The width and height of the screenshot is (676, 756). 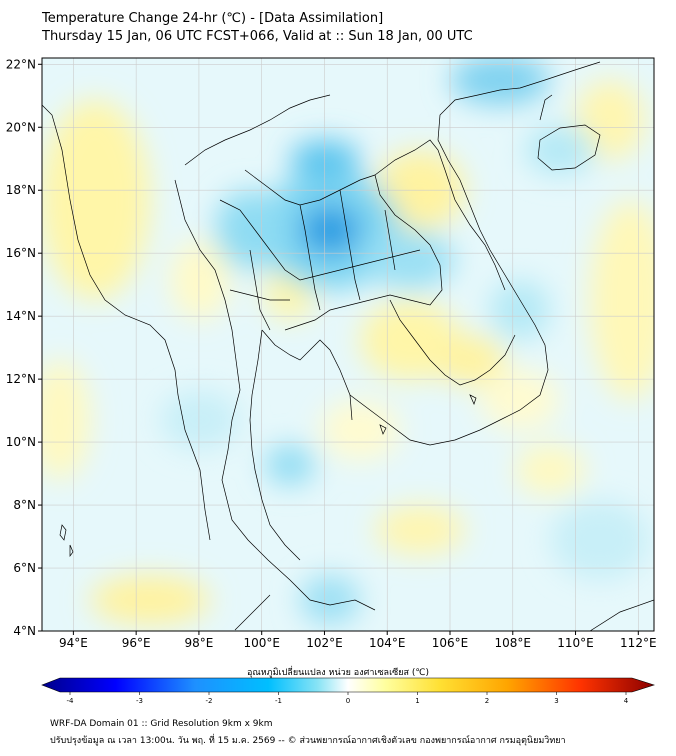 What do you see at coordinates (348, 691) in the screenshot?
I see `colorbar: -4 -3 -2 -1 0 1 2 3 4` at bounding box center [348, 691].